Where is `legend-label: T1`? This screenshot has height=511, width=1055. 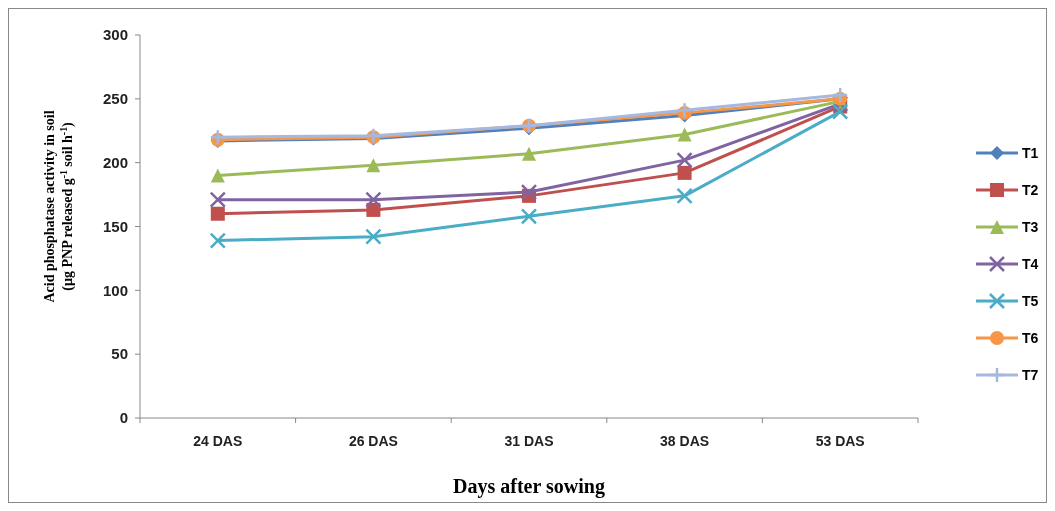 legend-label: T1 is located at coordinates (1030, 152).